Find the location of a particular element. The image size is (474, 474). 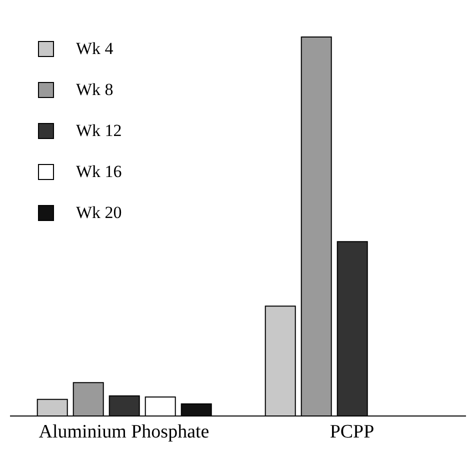

x-tick-label: Aluminium Phosphate is located at coordinates (124, 431).